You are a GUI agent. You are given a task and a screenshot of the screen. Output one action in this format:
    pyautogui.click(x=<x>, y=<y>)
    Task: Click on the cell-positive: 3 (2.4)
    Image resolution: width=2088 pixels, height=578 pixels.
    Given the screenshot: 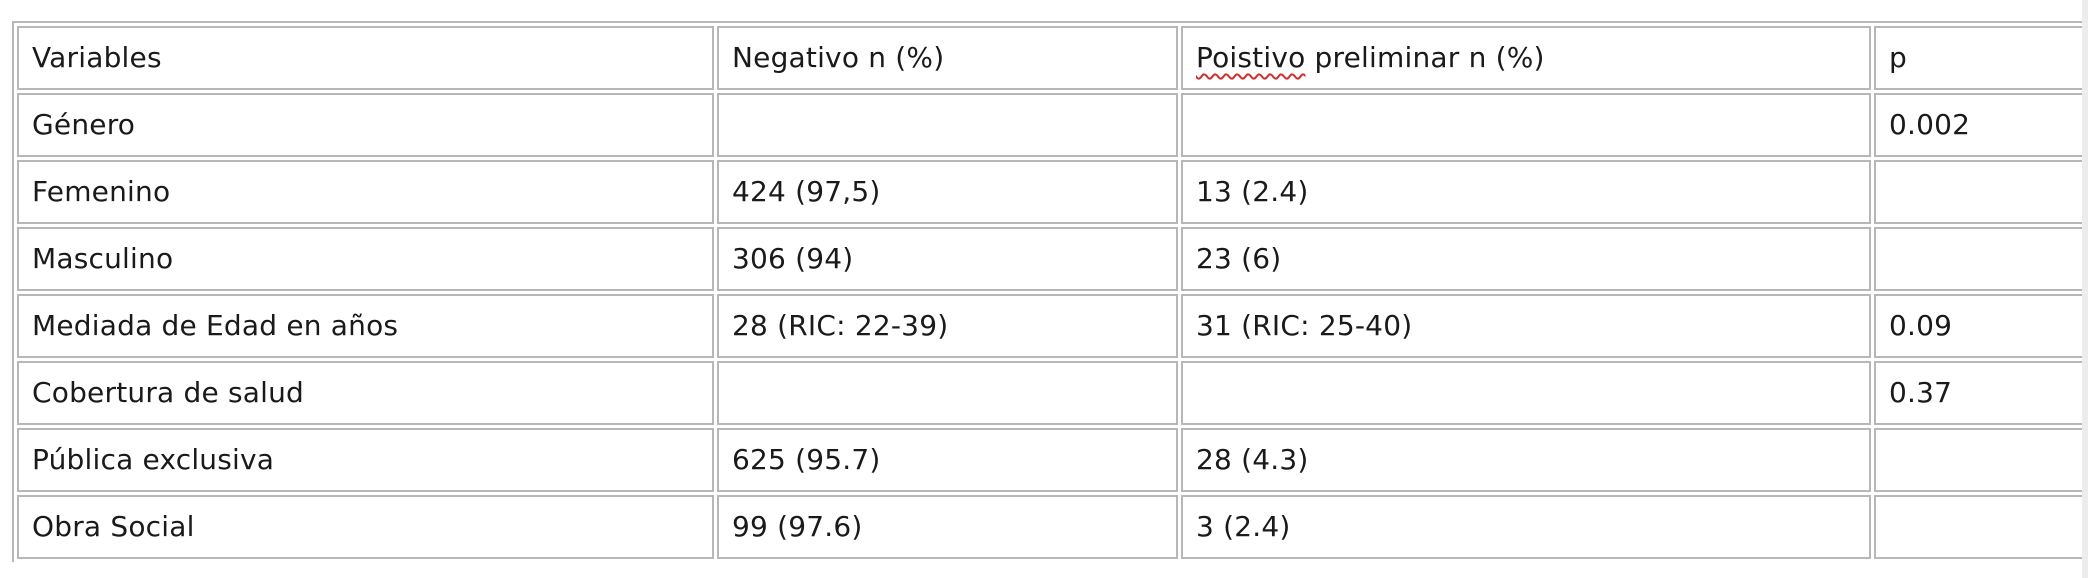 What is the action you would take?
    pyautogui.click(x=1526, y=527)
    